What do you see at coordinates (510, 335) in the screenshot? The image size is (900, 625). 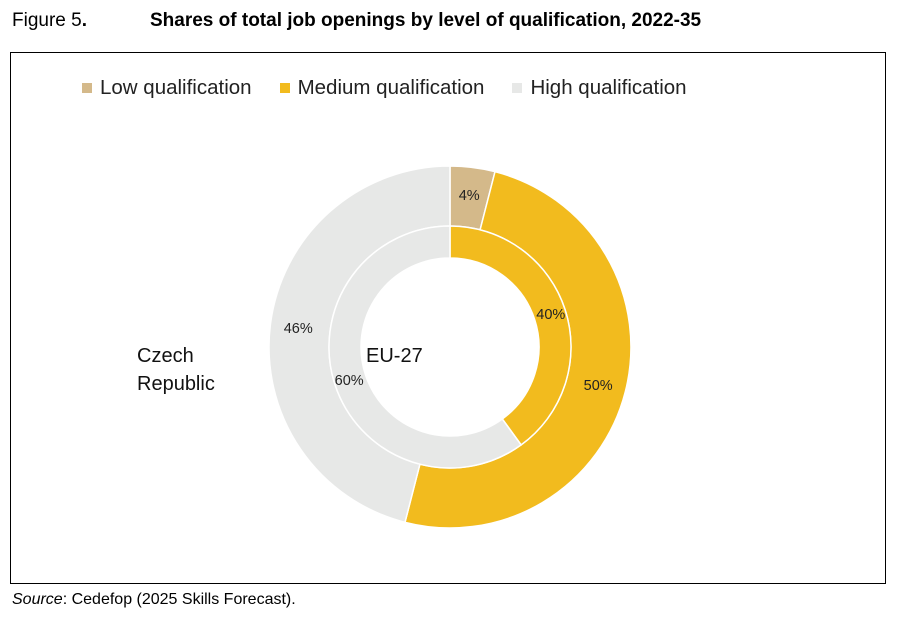 I see `inner-slice-medium` at bounding box center [510, 335].